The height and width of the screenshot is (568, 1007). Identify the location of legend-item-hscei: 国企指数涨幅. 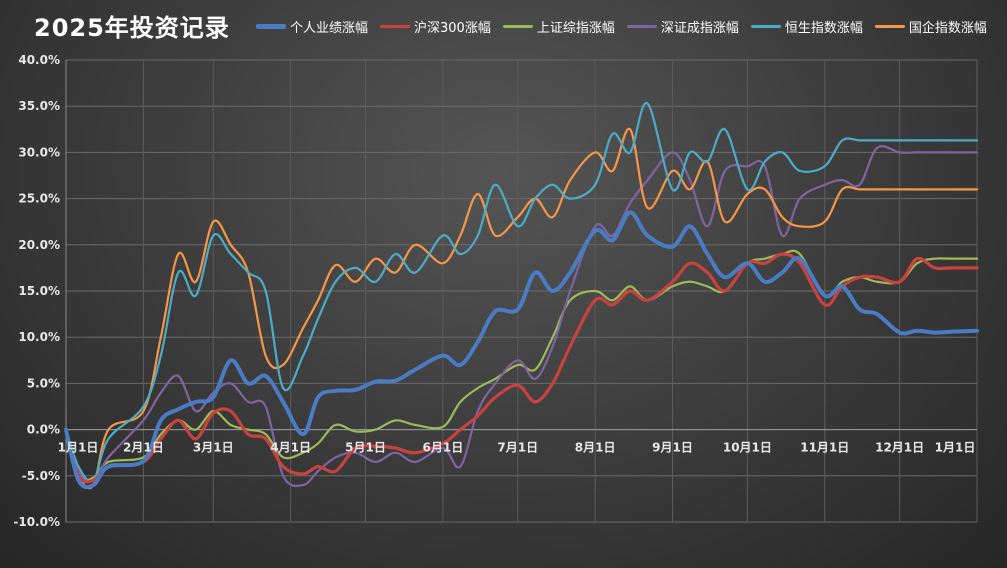
(930, 26).